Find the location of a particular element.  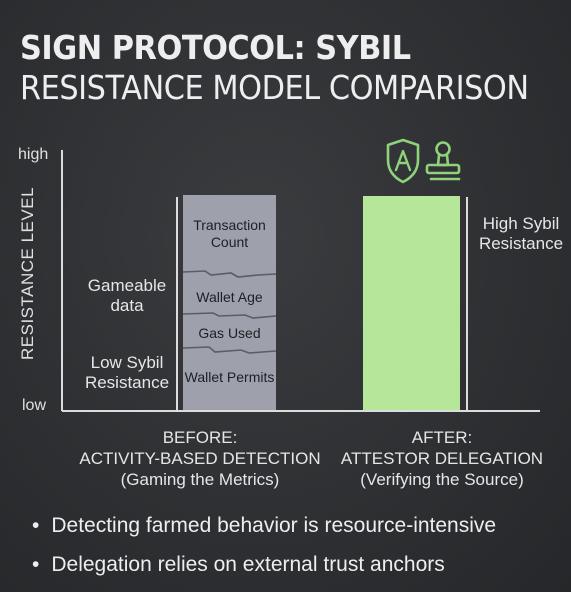

segment-gas-used: Gas Used is located at coordinates (229, 333).